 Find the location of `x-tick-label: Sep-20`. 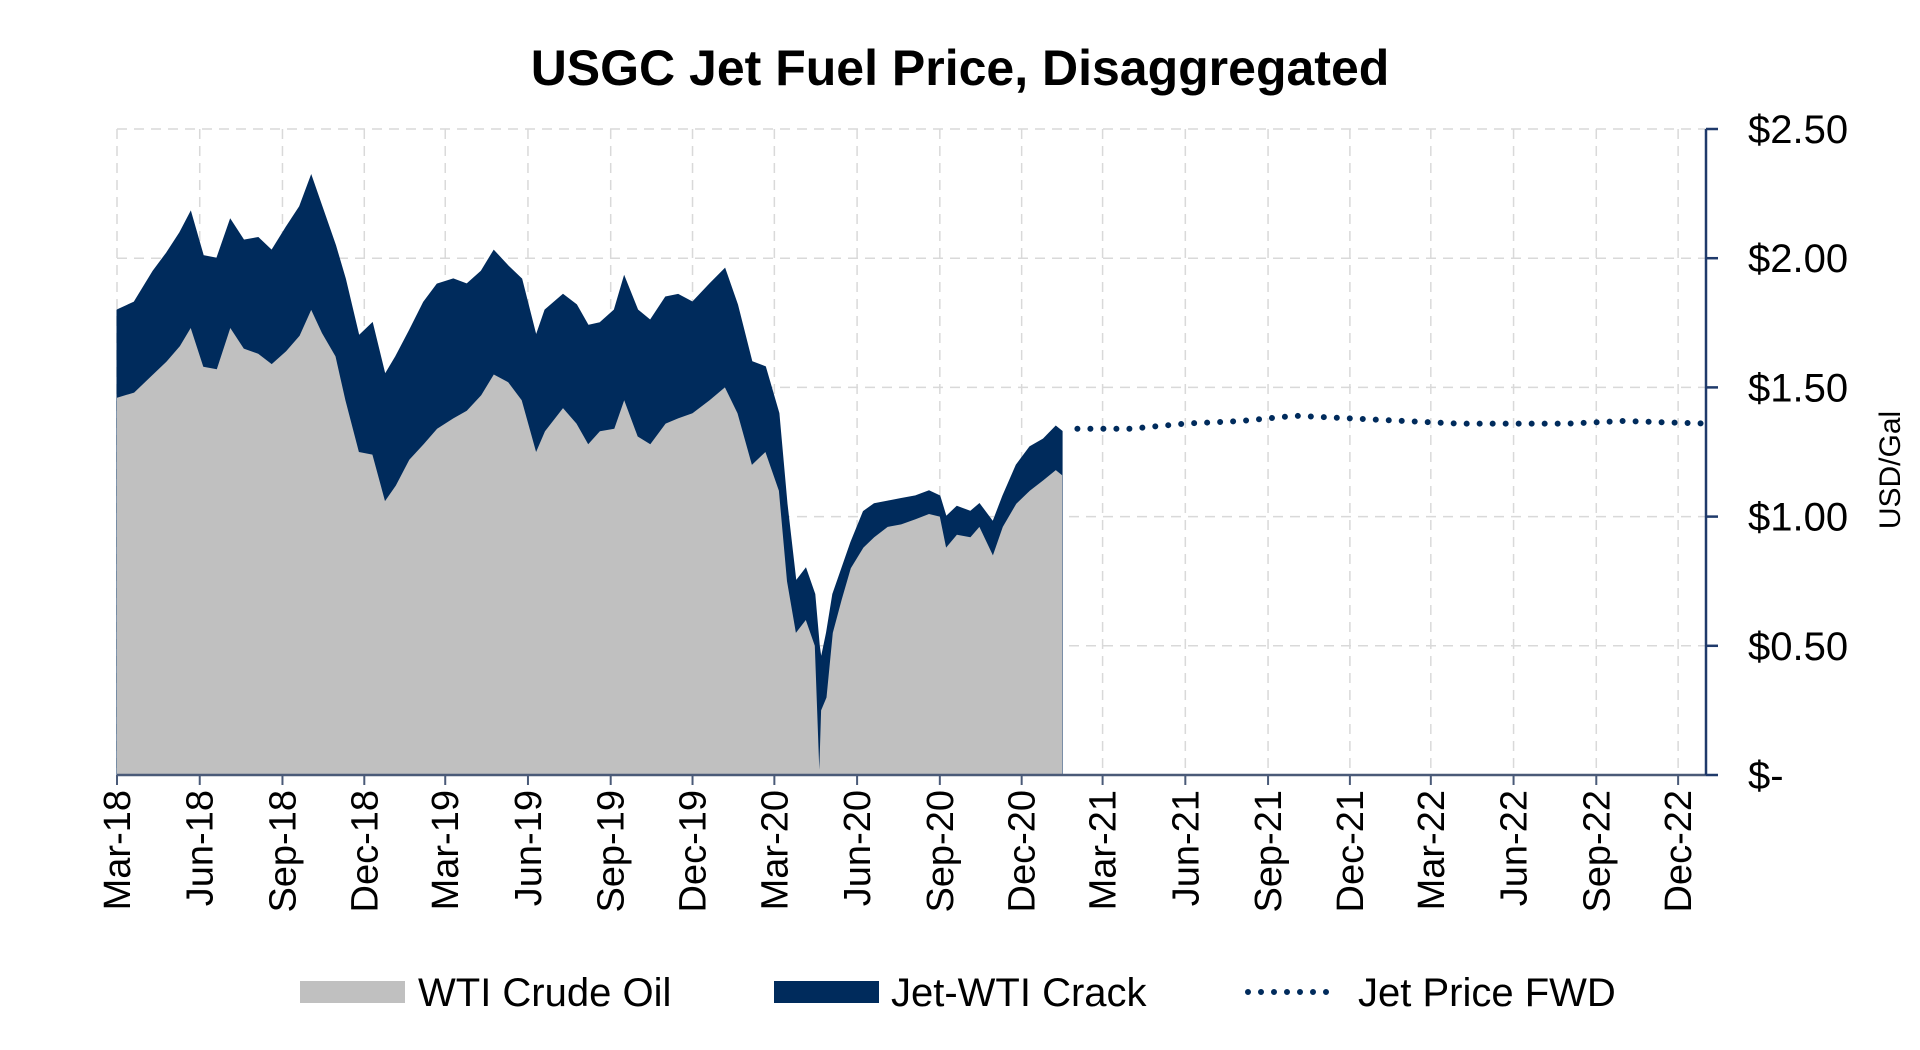

x-tick-label: Sep-20 is located at coordinates (941, 851).